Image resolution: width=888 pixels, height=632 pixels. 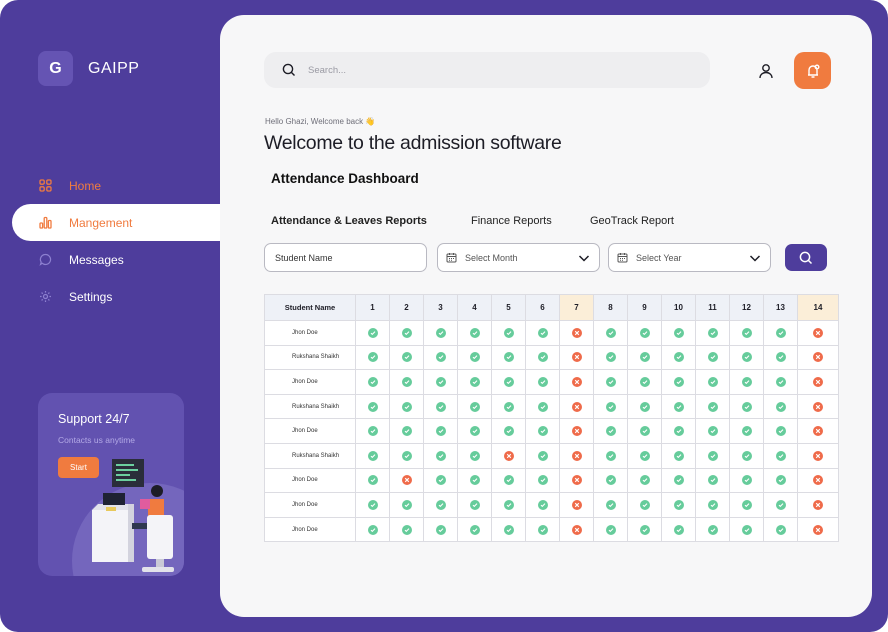 What do you see at coordinates (118, 296) in the screenshot?
I see `sidebar-item-settings: Settings` at bounding box center [118, 296].